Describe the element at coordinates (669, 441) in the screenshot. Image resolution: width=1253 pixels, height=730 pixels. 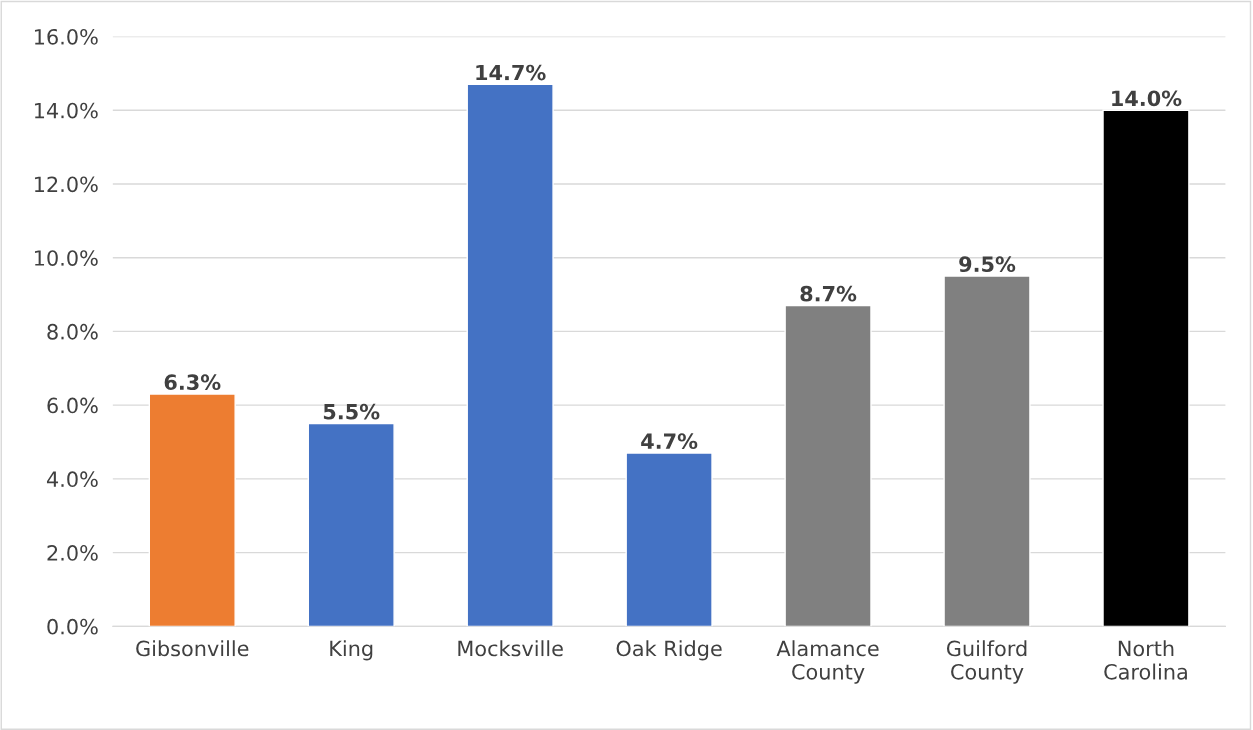
I see `data-label: 4.7%` at that location.